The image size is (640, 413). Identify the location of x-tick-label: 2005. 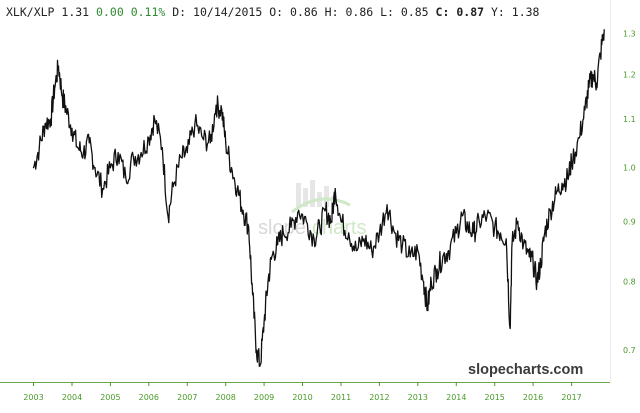
(110, 397).